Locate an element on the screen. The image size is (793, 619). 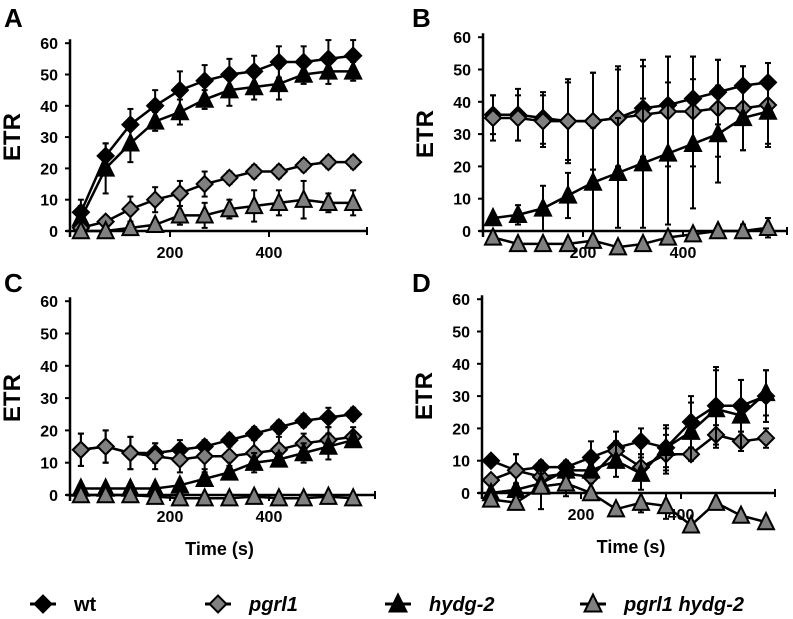
panel-letter: B is located at coordinates (421, 18).